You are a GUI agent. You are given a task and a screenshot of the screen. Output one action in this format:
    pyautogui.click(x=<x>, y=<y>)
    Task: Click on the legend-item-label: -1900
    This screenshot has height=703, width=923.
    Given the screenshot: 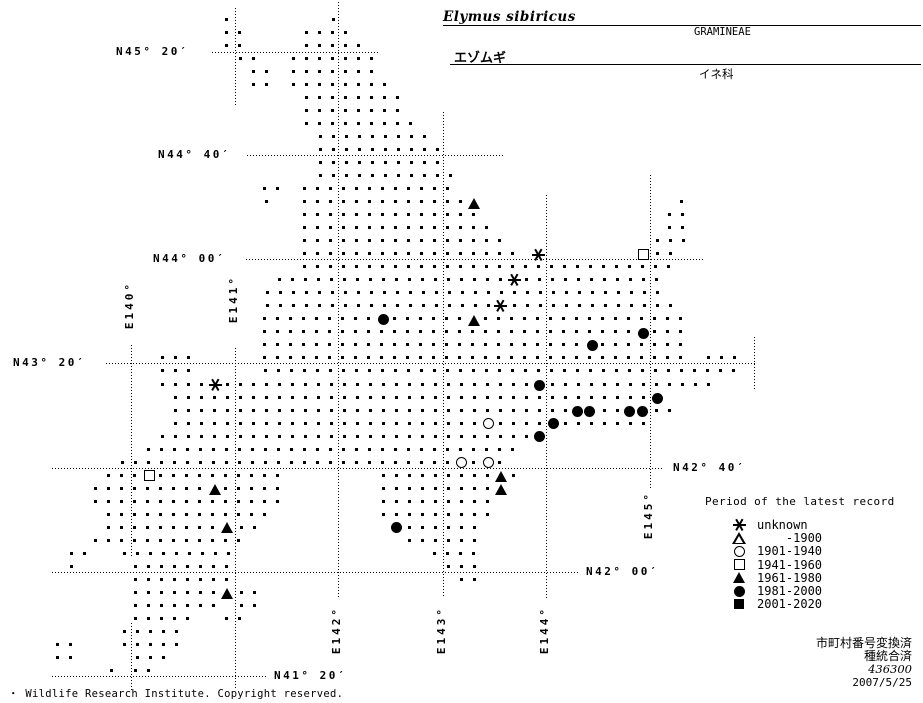 What is the action you would take?
    pyautogui.click(x=790, y=538)
    